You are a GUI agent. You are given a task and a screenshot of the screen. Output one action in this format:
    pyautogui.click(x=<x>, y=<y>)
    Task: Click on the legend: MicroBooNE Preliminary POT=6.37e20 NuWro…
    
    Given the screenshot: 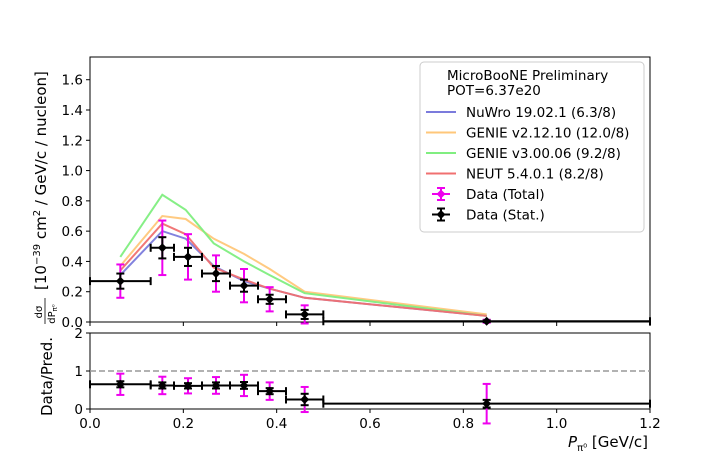 What is the action you would take?
    pyautogui.click(x=532, y=147)
    